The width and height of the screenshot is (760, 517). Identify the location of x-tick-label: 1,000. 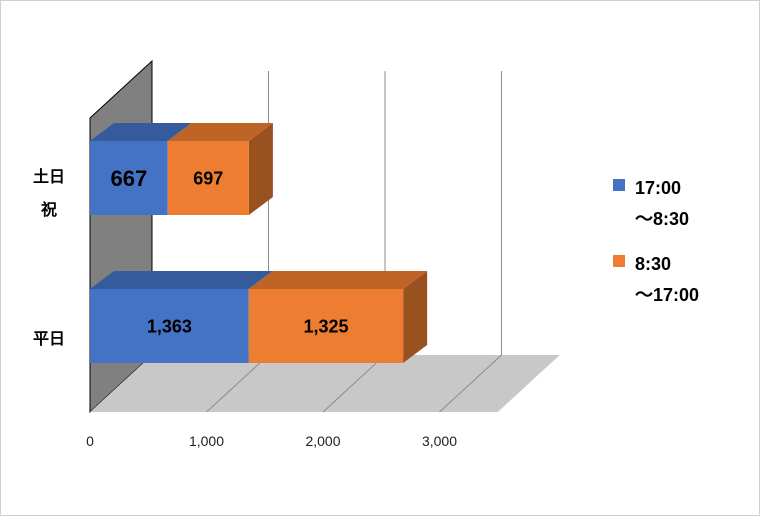
(206, 441).